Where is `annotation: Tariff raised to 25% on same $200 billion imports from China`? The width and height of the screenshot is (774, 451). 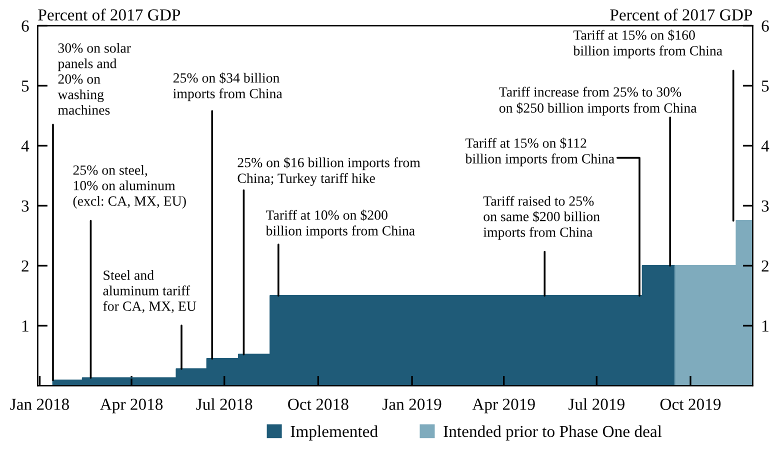 annotation: Tariff raised to 25% on same $200 billion imports from China is located at coordinates (541, 218).